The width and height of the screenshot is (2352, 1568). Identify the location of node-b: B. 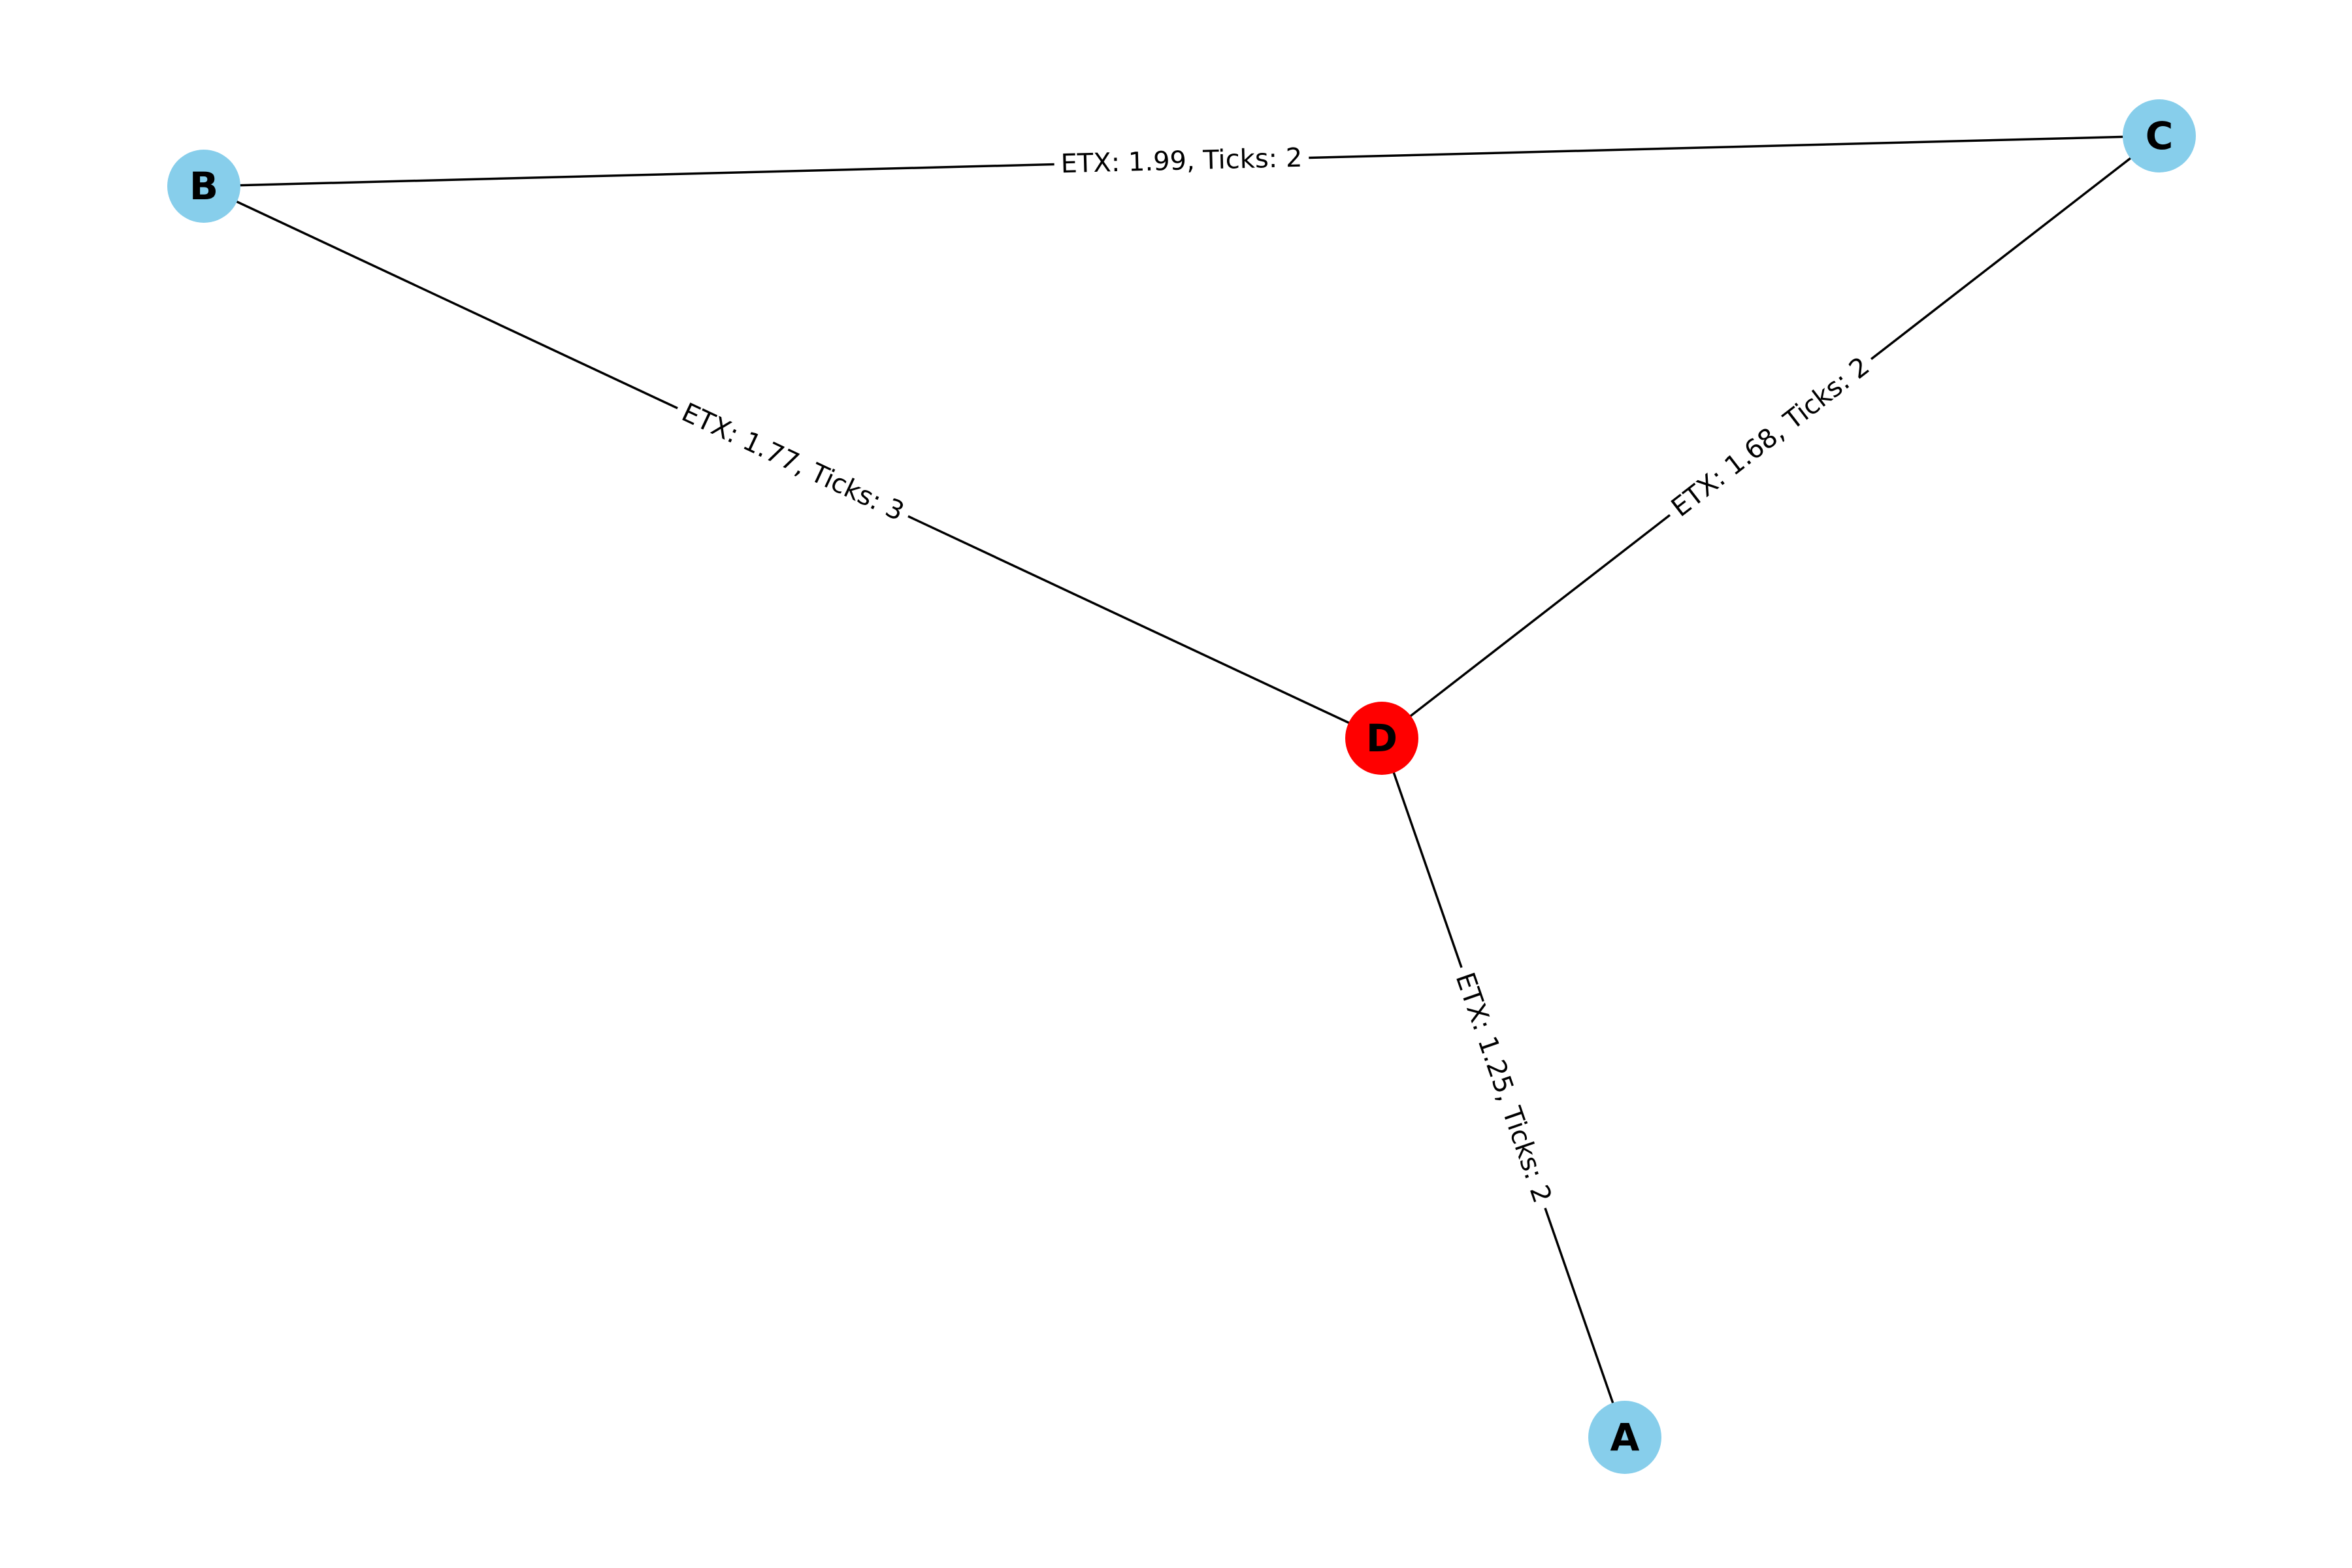
(203, 186).